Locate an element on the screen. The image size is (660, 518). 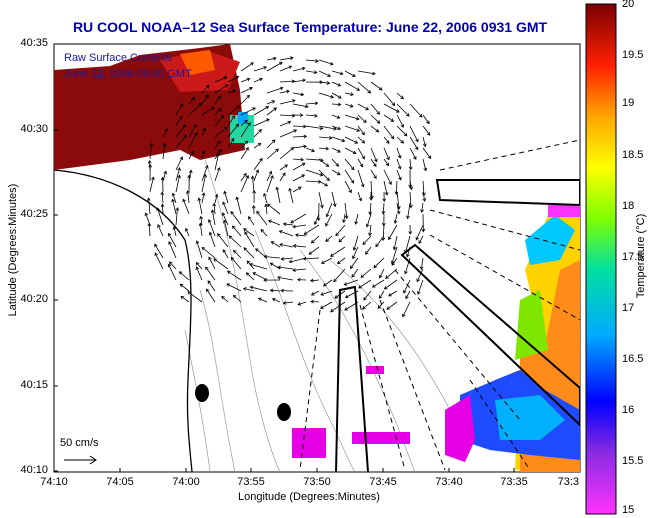
coastline is located at coordinates (123, 320).